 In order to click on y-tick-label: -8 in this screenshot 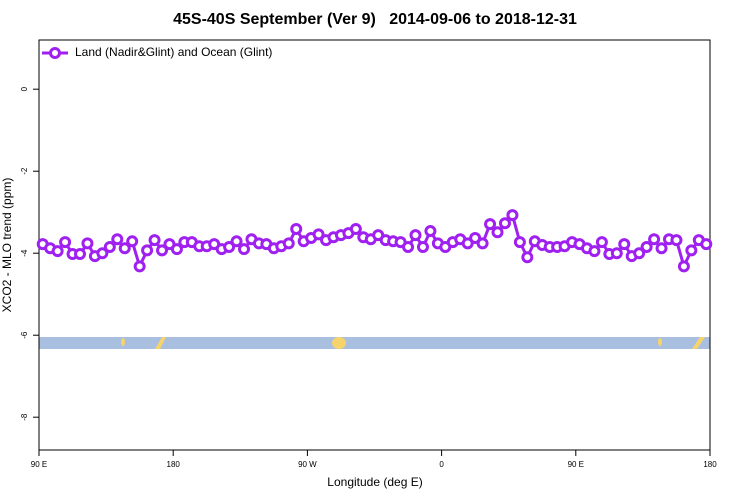, I will do `click(24, 417)`.